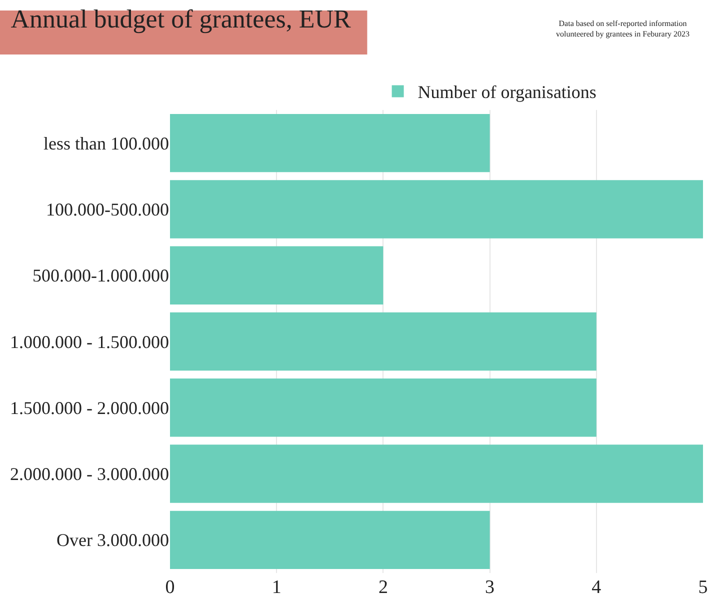 This screenshot has height=613, width=718. What do you see at coordinates (490, 587) in the screenshot?
I see `x-tick-label: 3` at bounding box center [490, 587].